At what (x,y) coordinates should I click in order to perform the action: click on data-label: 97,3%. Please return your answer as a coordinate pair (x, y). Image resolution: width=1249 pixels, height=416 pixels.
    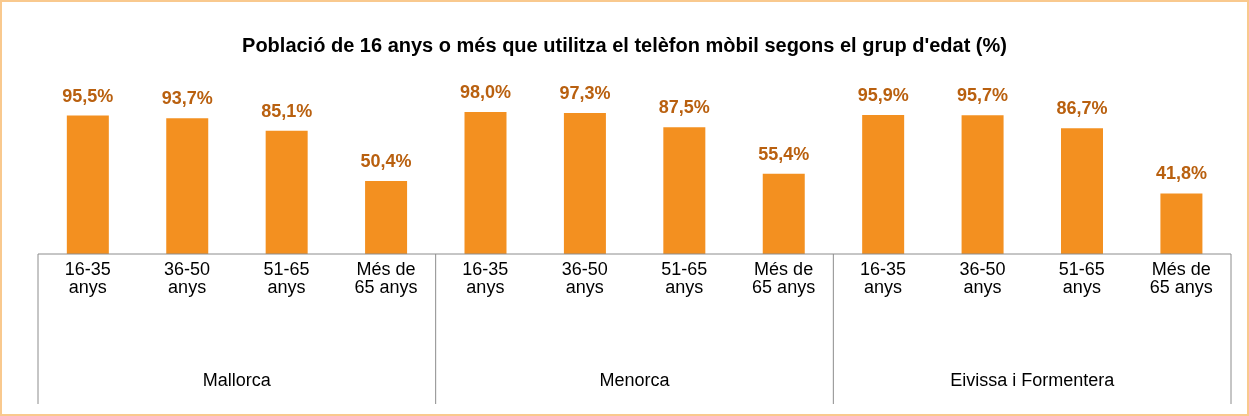
    Looking at the image, I should click on (585, 93).